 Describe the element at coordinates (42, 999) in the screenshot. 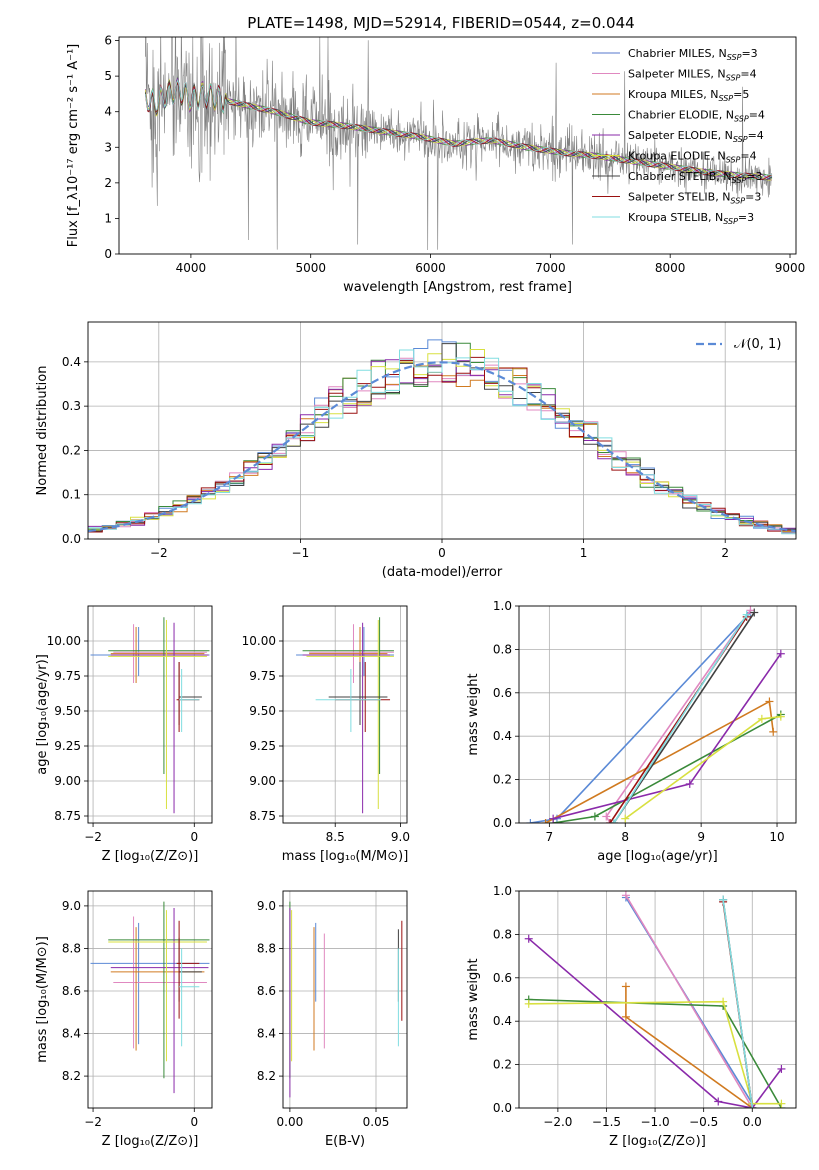

I see `y-axis-label: mass [log₁₀(M/M⊙)]` at that location.